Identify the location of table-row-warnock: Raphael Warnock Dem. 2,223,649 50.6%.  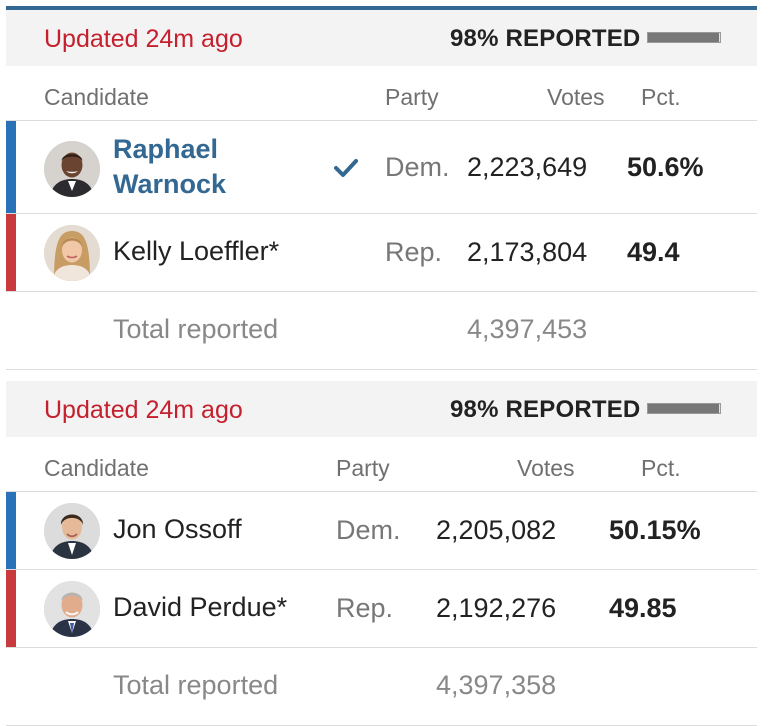
(381, 167).